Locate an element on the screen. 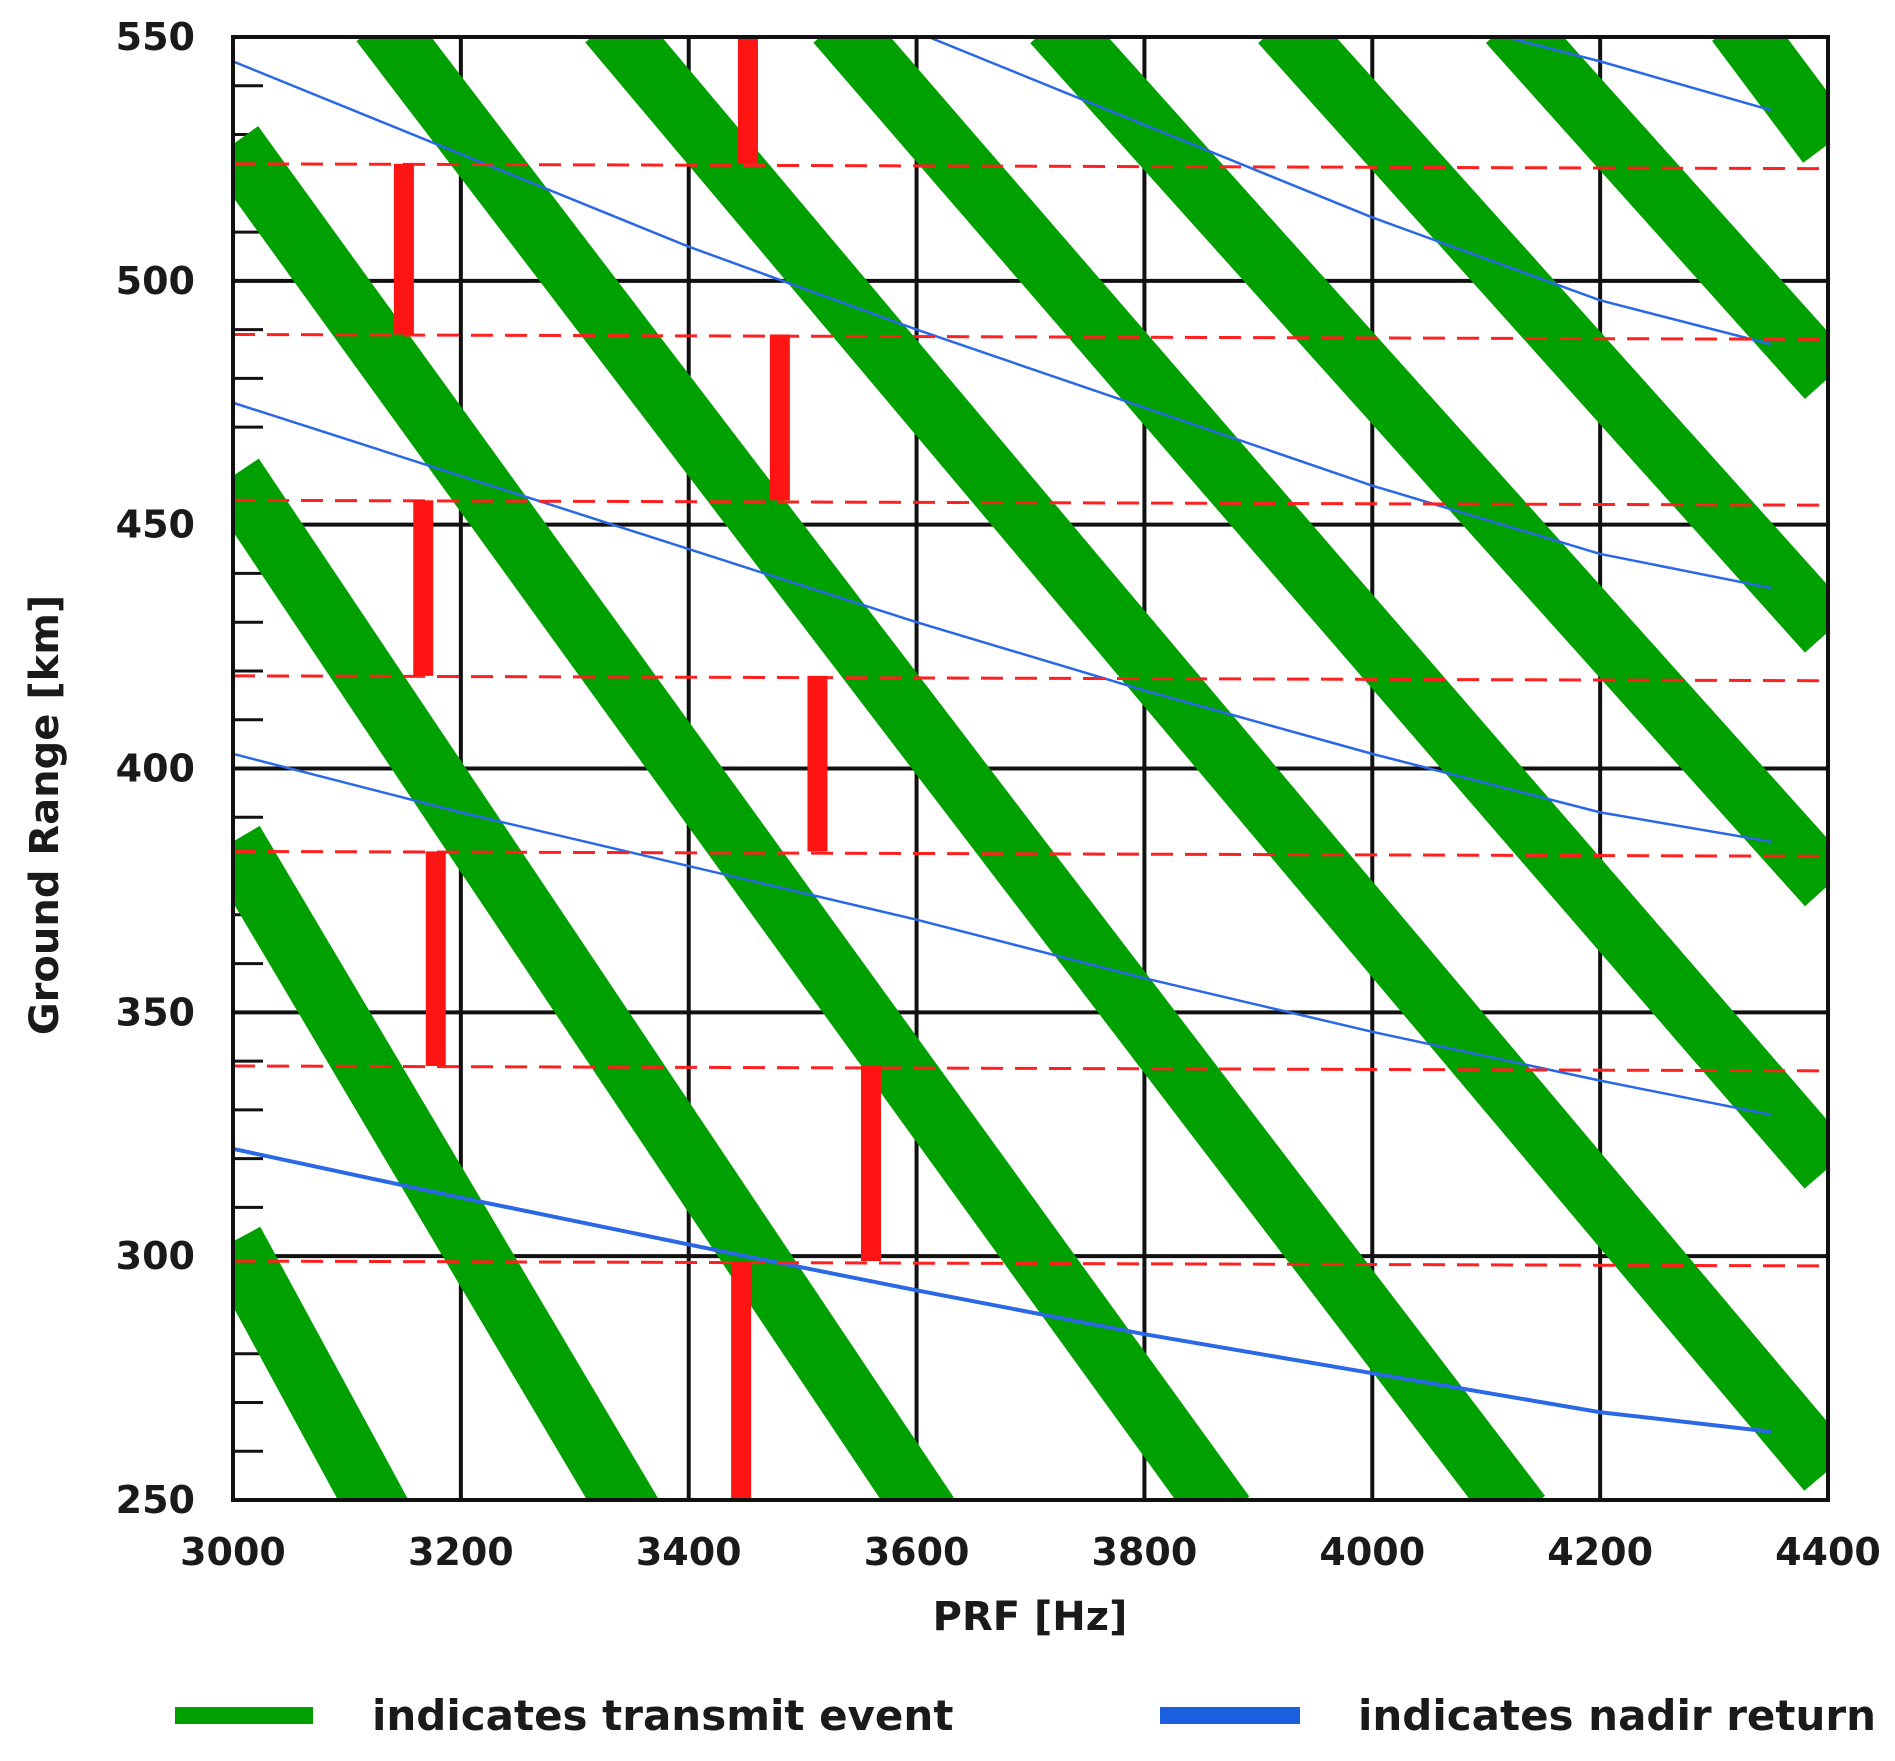 The width and height of the screenshot is (1895, 1761). y-tick-labels: 250 300 350 400 450 500 550 is located at coordinates (155, 768).